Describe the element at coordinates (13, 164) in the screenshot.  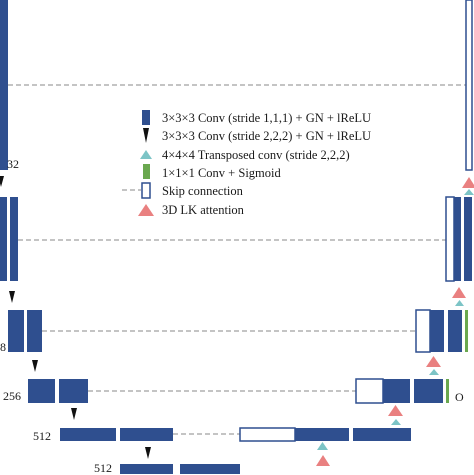
I see `channel-label-32: 32` at that location.